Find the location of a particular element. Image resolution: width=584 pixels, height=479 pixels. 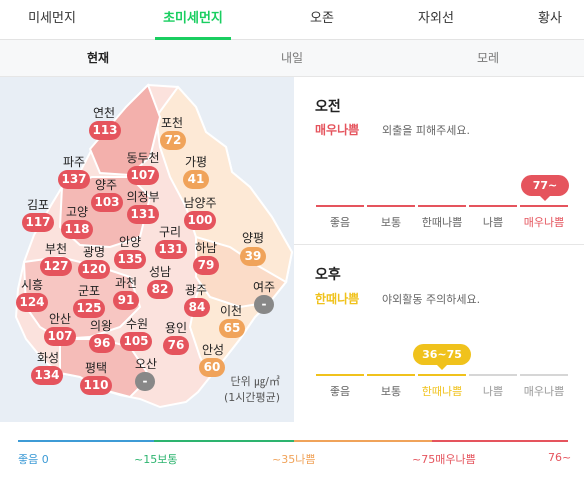

region-value: 105 is located at coordinates (136, 341).